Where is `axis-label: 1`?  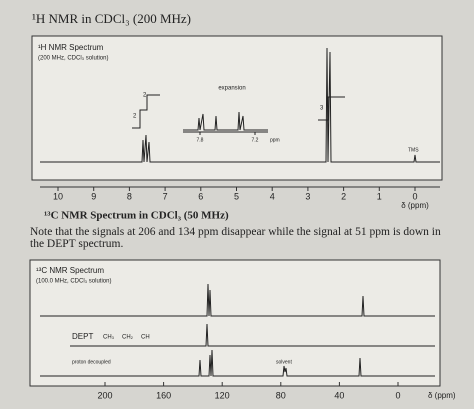
axis-label: 1 is located at coordinates (379, 196).